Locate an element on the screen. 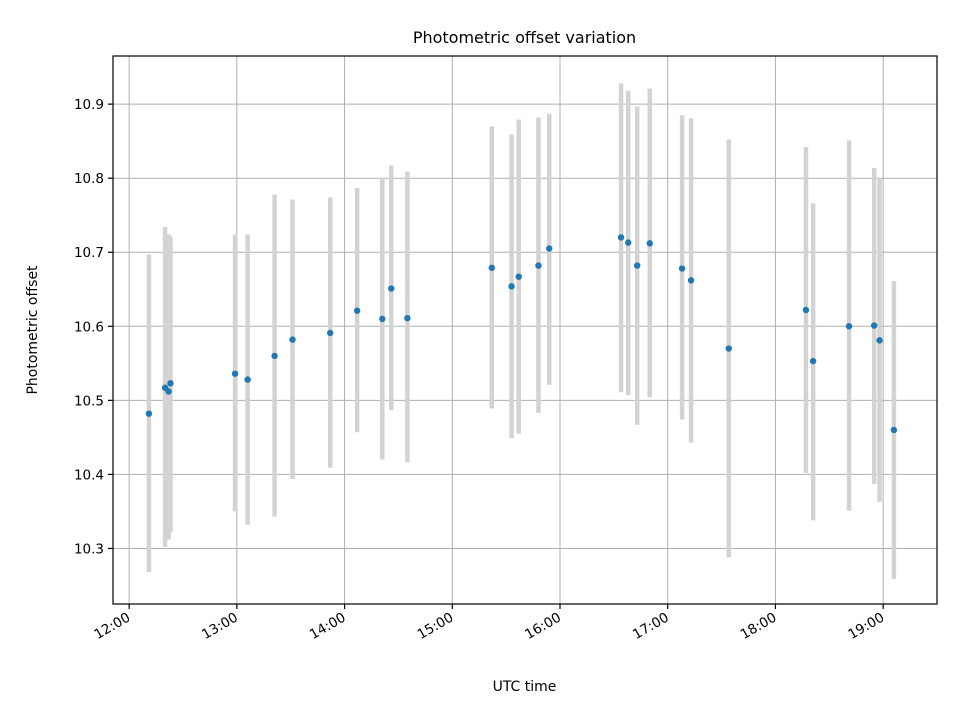  x-tick-label: 14:00 is located at coordinates (328, 626).